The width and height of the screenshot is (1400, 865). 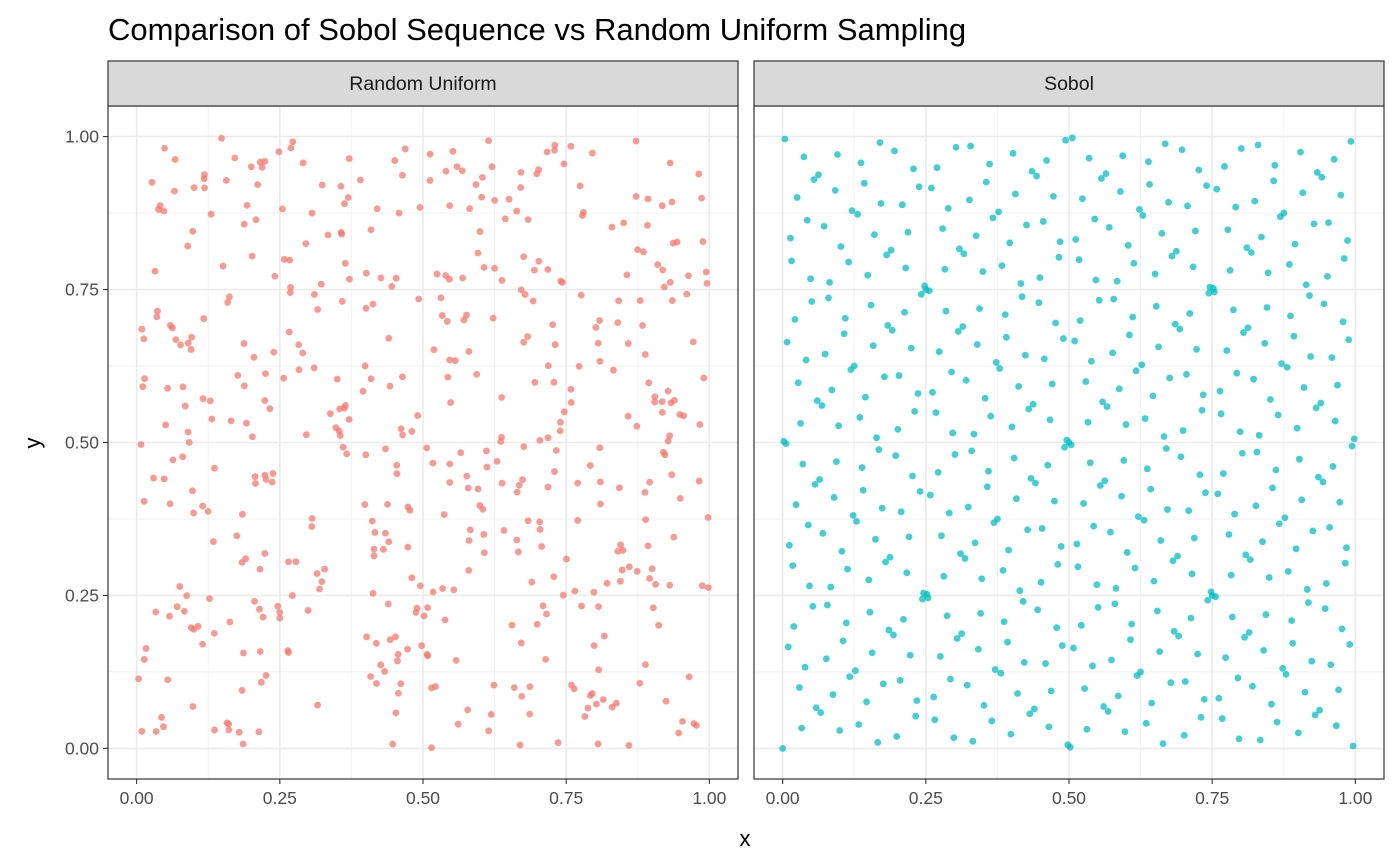 What do you see at coordinates (137, 798) in the screenshot?
I see `x-tick-label: 0.00` at bounding box center [137, 798].